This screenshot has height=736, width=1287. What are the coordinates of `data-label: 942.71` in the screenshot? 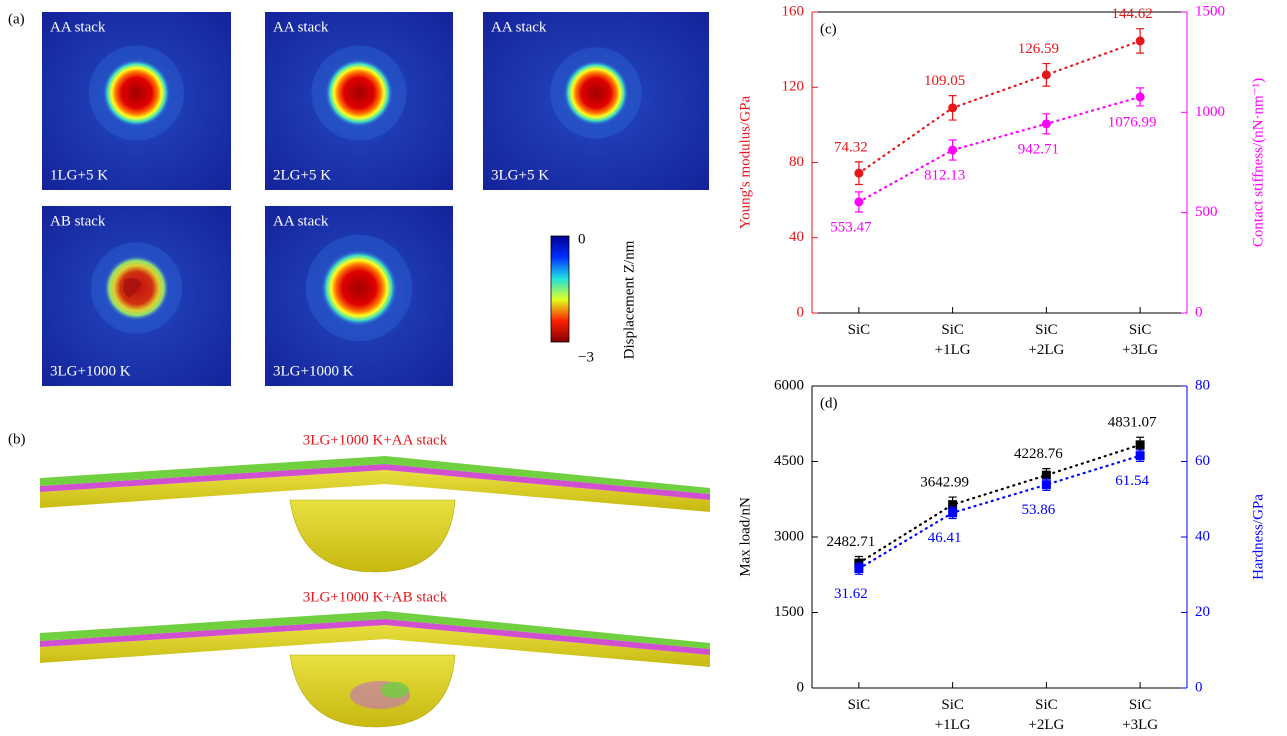 It's located at (1038, 149).